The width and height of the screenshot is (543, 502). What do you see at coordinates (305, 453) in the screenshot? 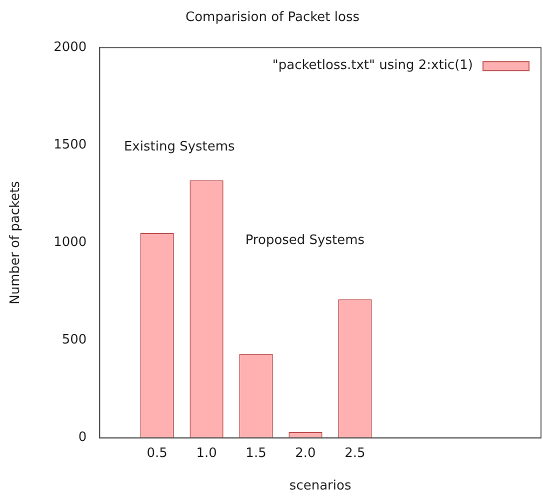
I see `x-tick-label: 2.0` at bounding box center [305, 453].